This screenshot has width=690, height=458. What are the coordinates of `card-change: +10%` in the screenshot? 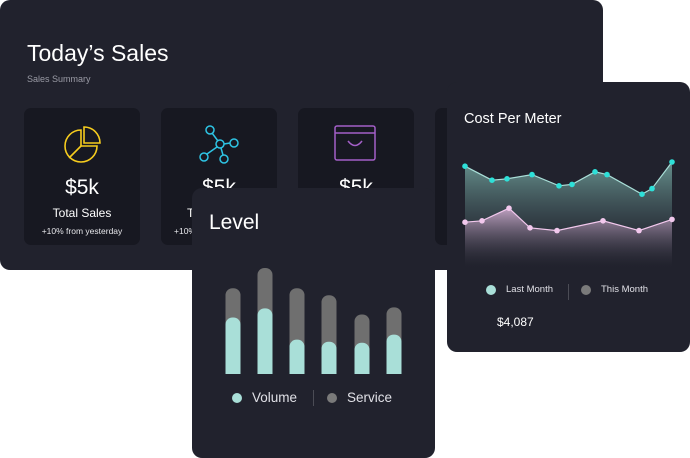 It's located at (185, 231).